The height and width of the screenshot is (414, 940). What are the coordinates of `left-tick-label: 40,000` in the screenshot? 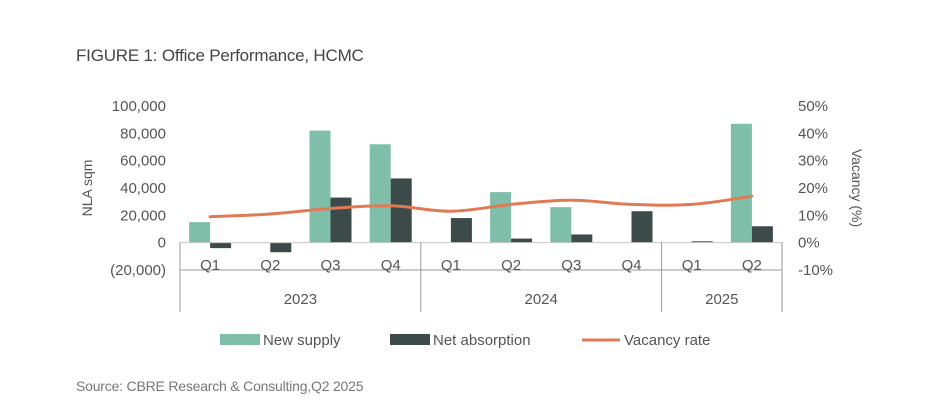 It's located at (143, 188).